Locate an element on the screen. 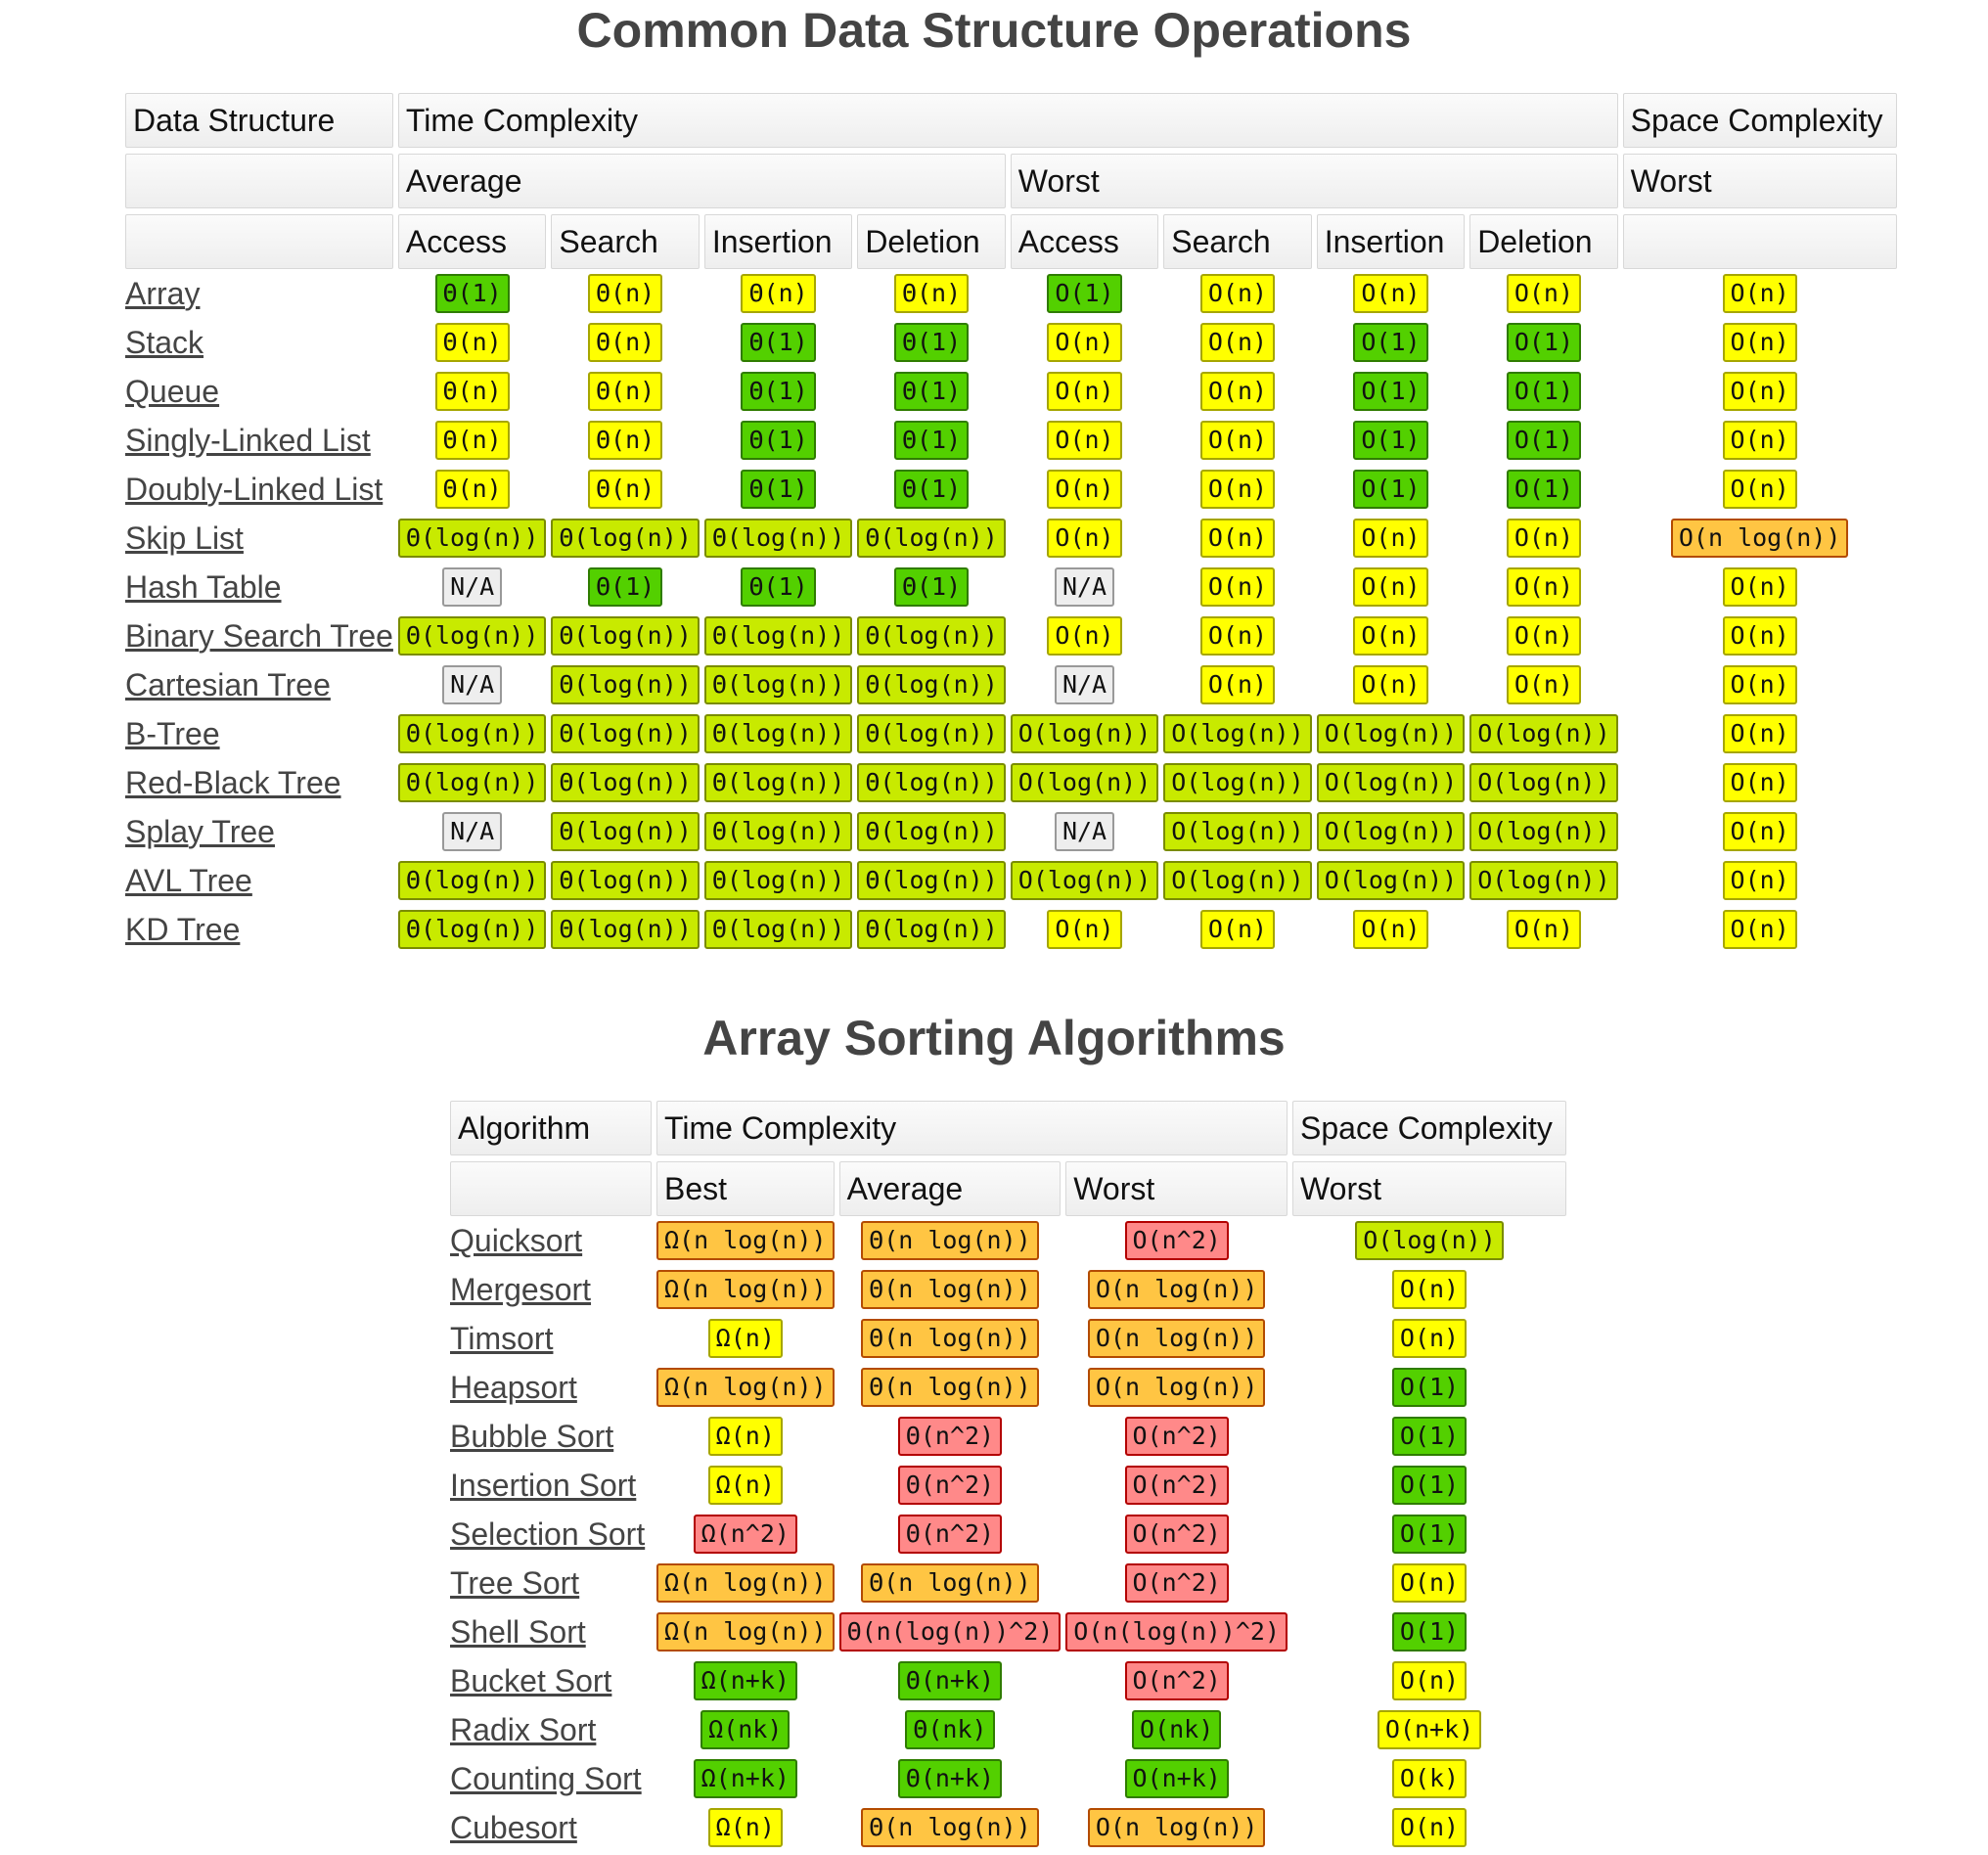  link-timsort: Timsort is located at coordinates (502, 1338).